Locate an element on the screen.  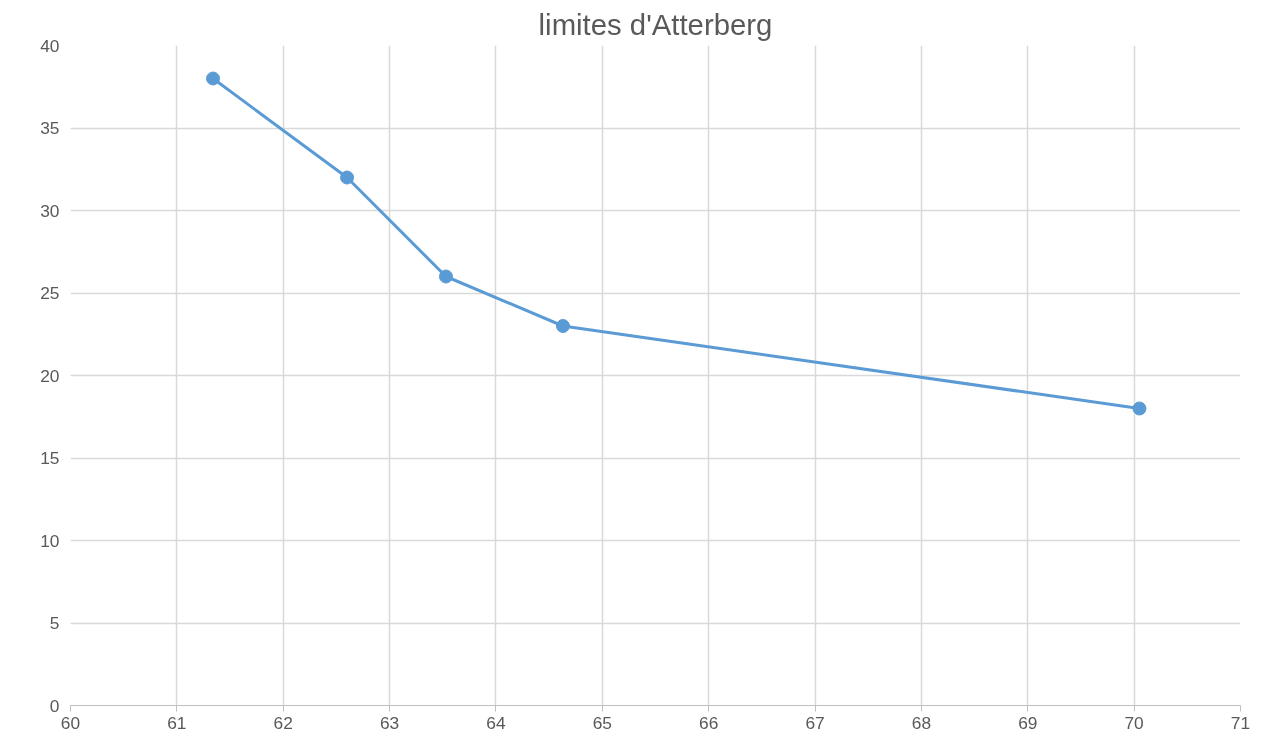
y-tick-label: 5 is located at coordinates (54, 623).